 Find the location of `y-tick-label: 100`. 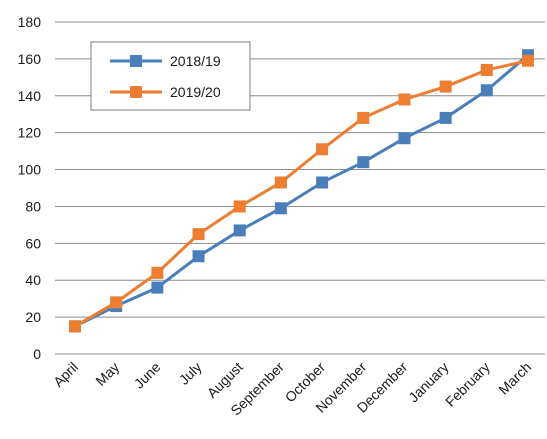

y-tick-label: 100 is located at coordinates (30, 170).